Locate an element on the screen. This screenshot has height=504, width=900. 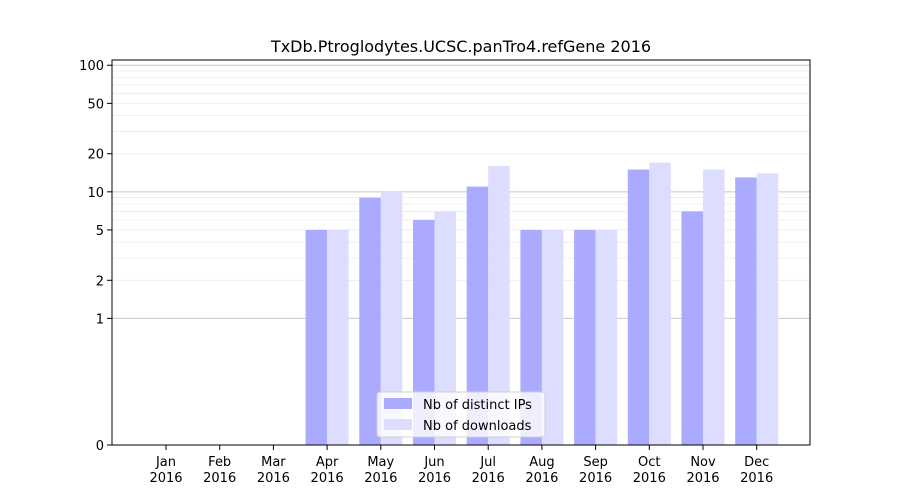
y-tick-label: 2 is located at coordinates (100, 281).